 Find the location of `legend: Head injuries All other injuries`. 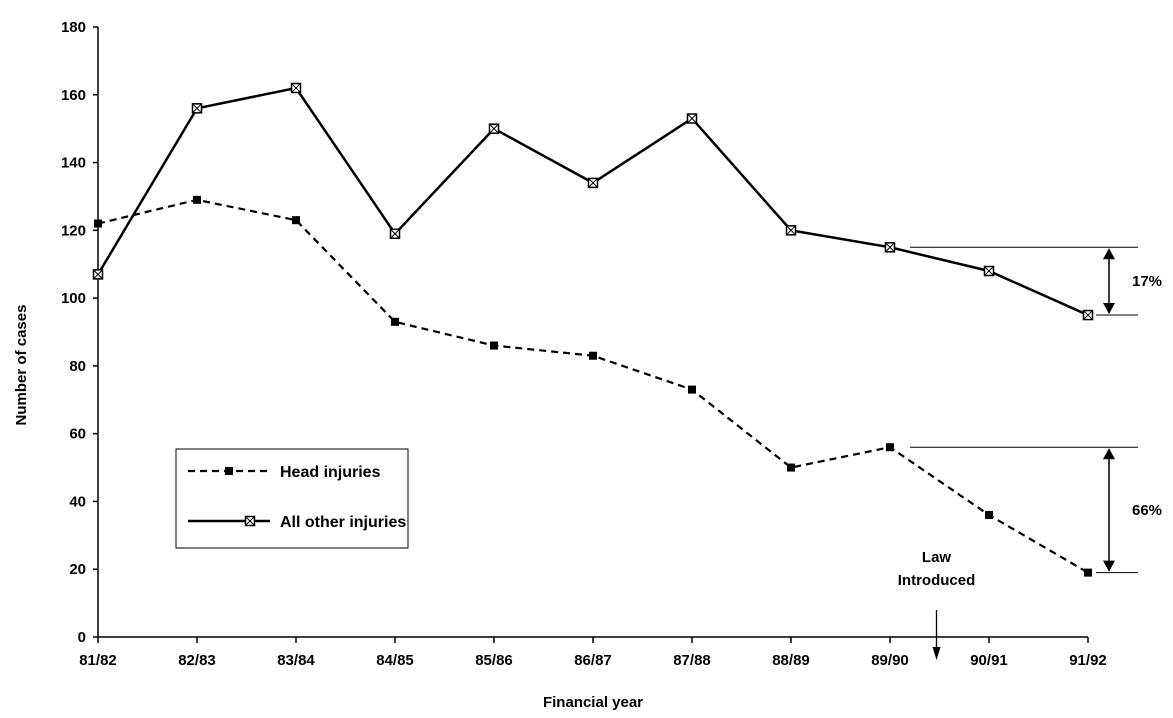

legend: Head injuries All other injuries is located at coordinates (292, 498).